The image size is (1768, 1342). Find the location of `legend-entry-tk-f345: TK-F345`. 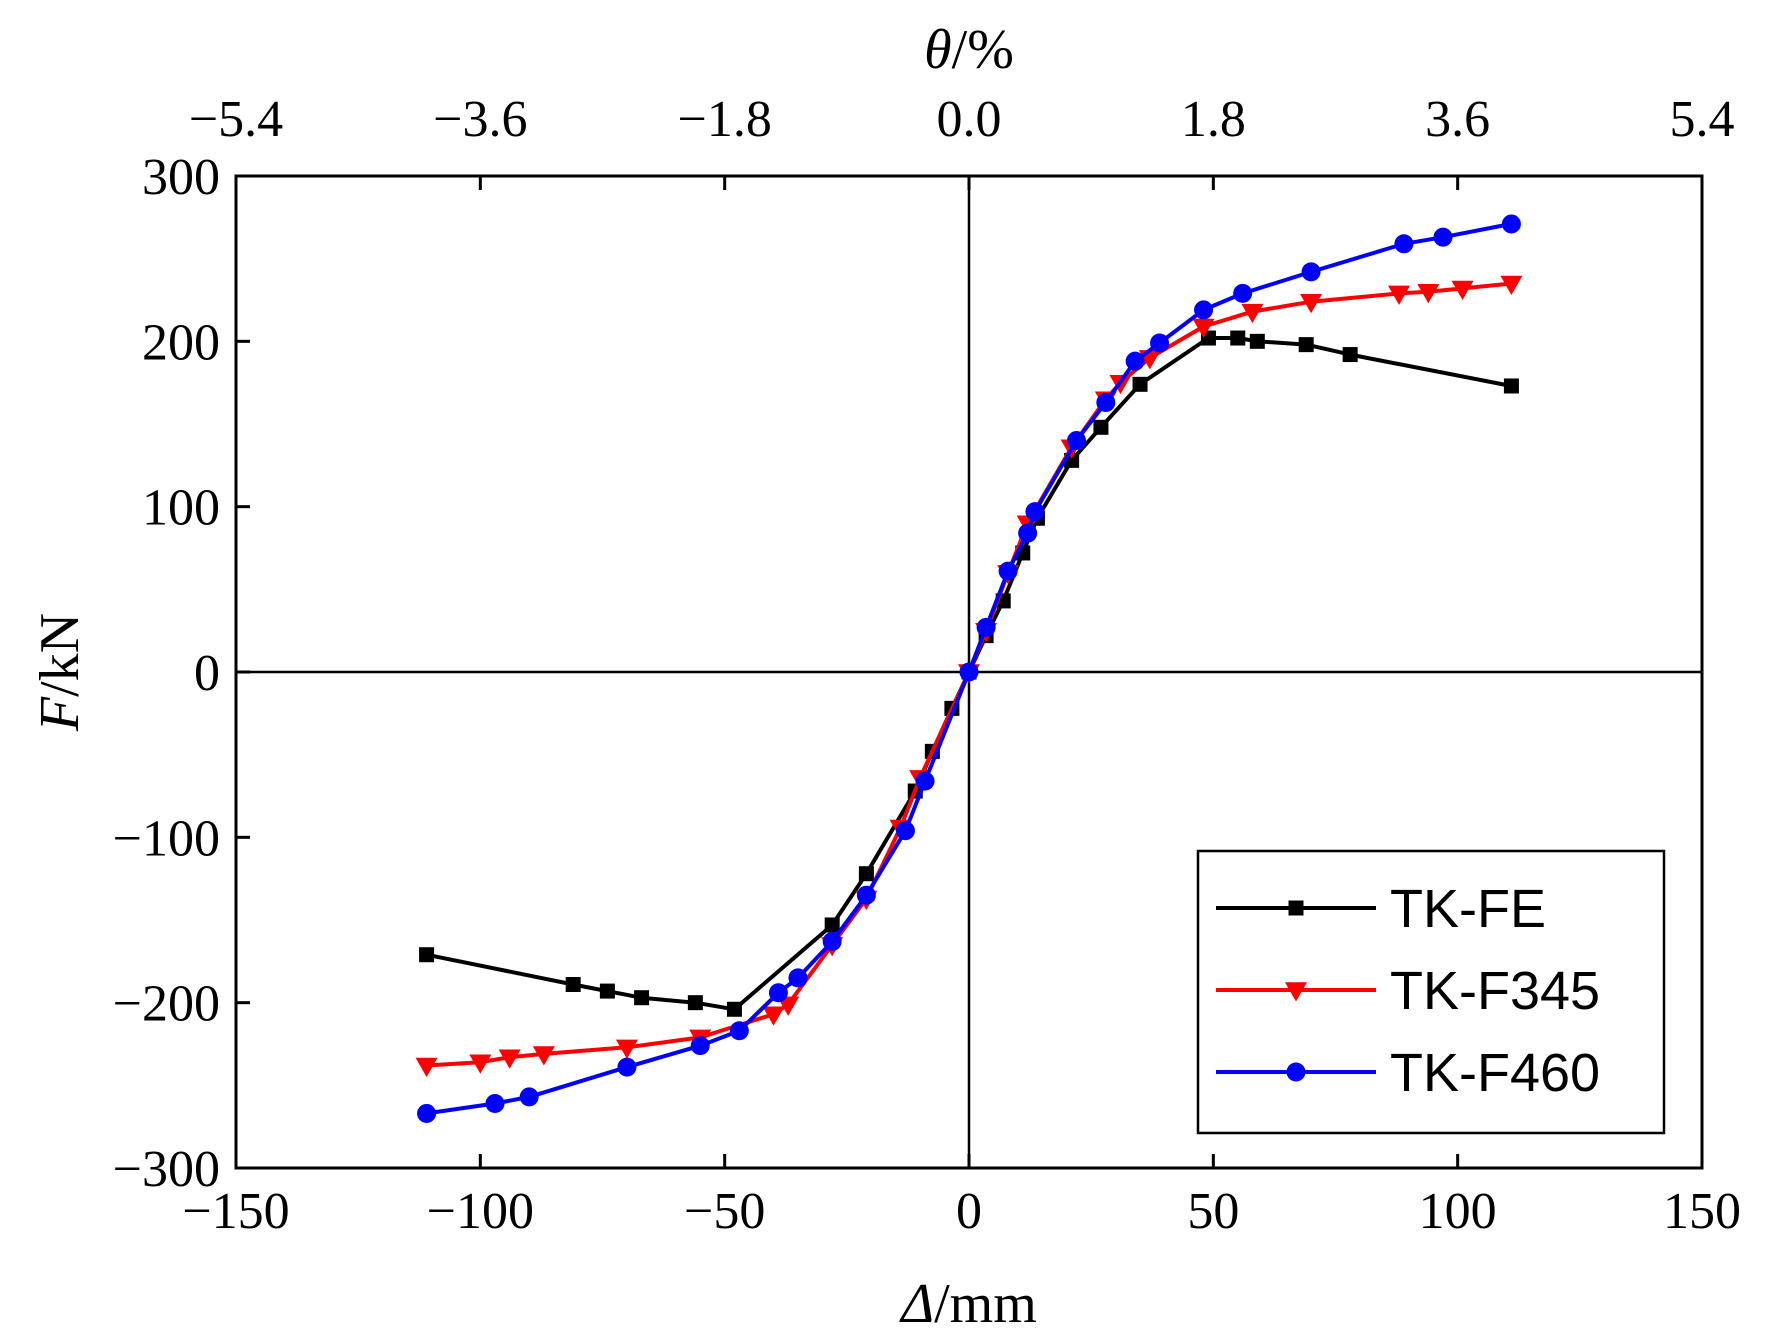

legend-entry-tk-f345: TK-F345 is located at coordinates (1408, 991).